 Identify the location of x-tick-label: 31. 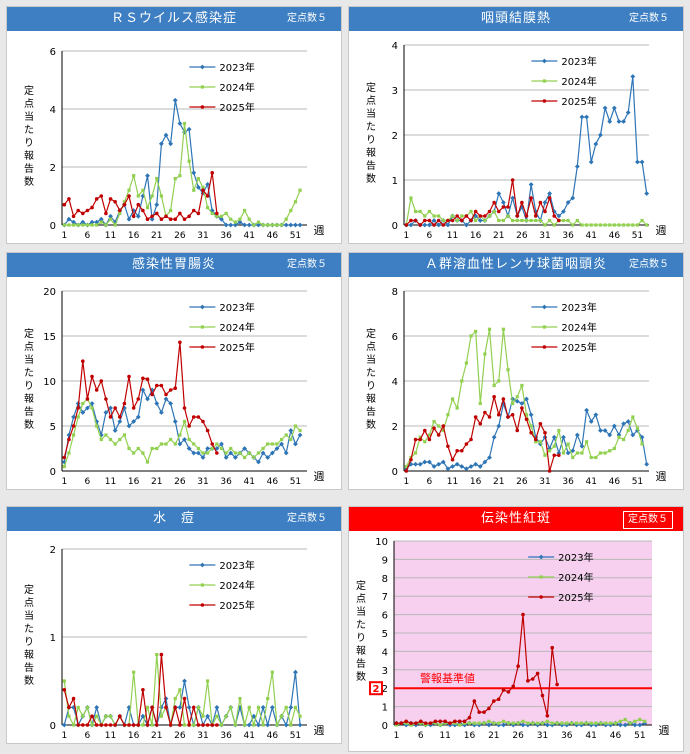
(544, 482).